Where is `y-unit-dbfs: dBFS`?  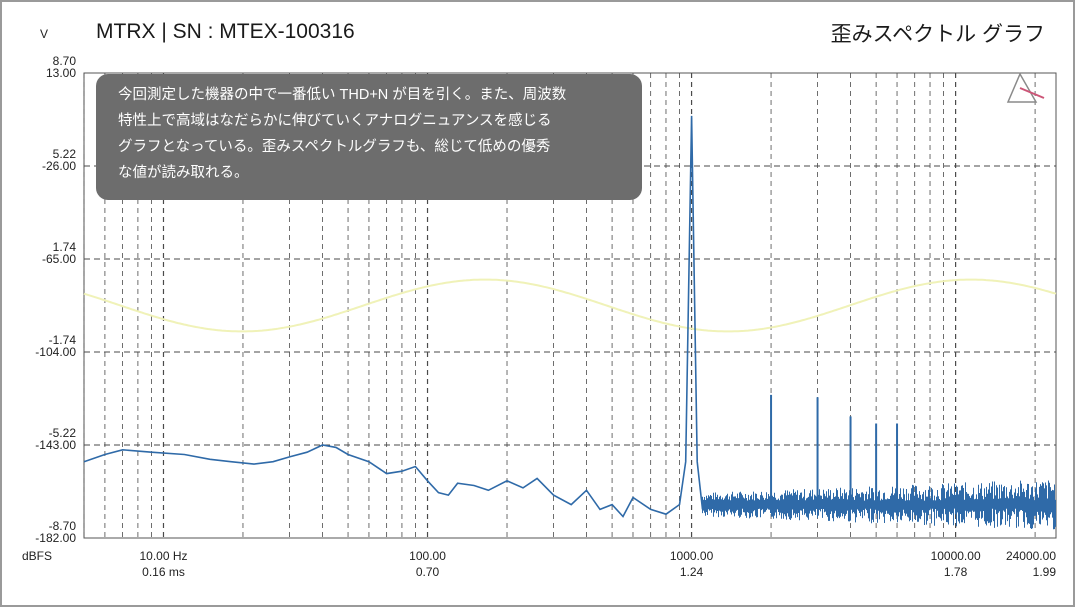
y-unit-dbfs: dBFS is located at coordinates (37, 556).